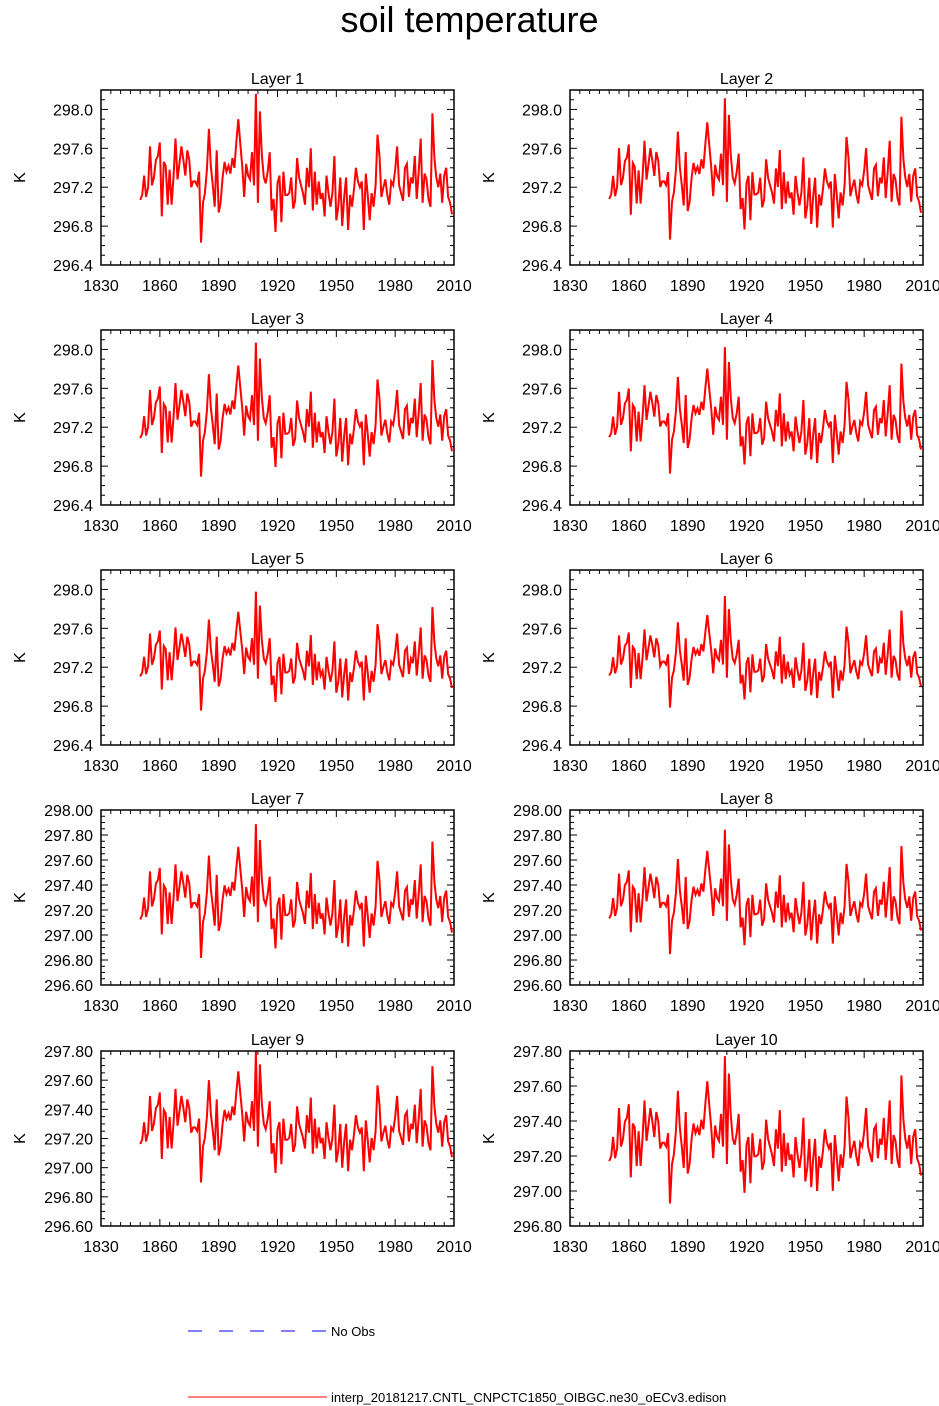  Describe the element at coordinates (746, 79) in the screenshot. I see `panel-title: Layer 2` at that location.